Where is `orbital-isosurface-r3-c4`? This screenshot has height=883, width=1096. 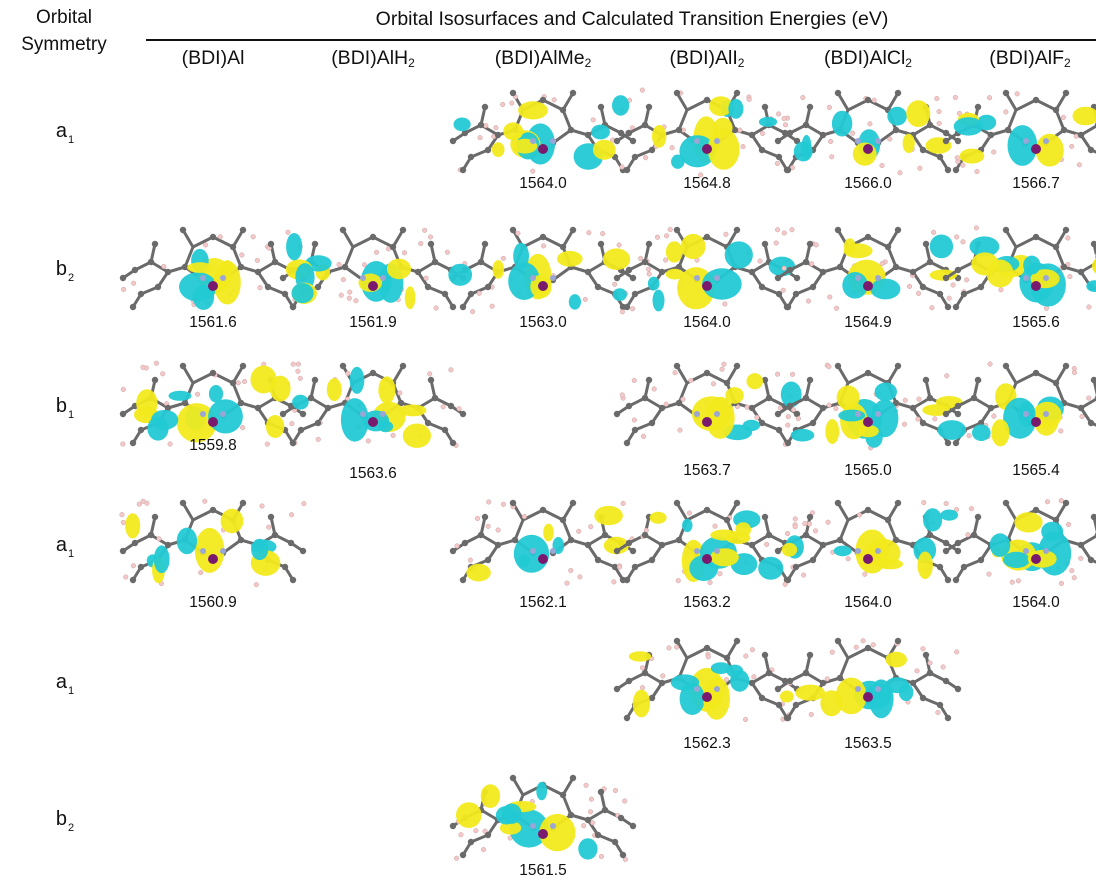 orbital-isosurface-r3-c4 is located at coordinates (707, 404).